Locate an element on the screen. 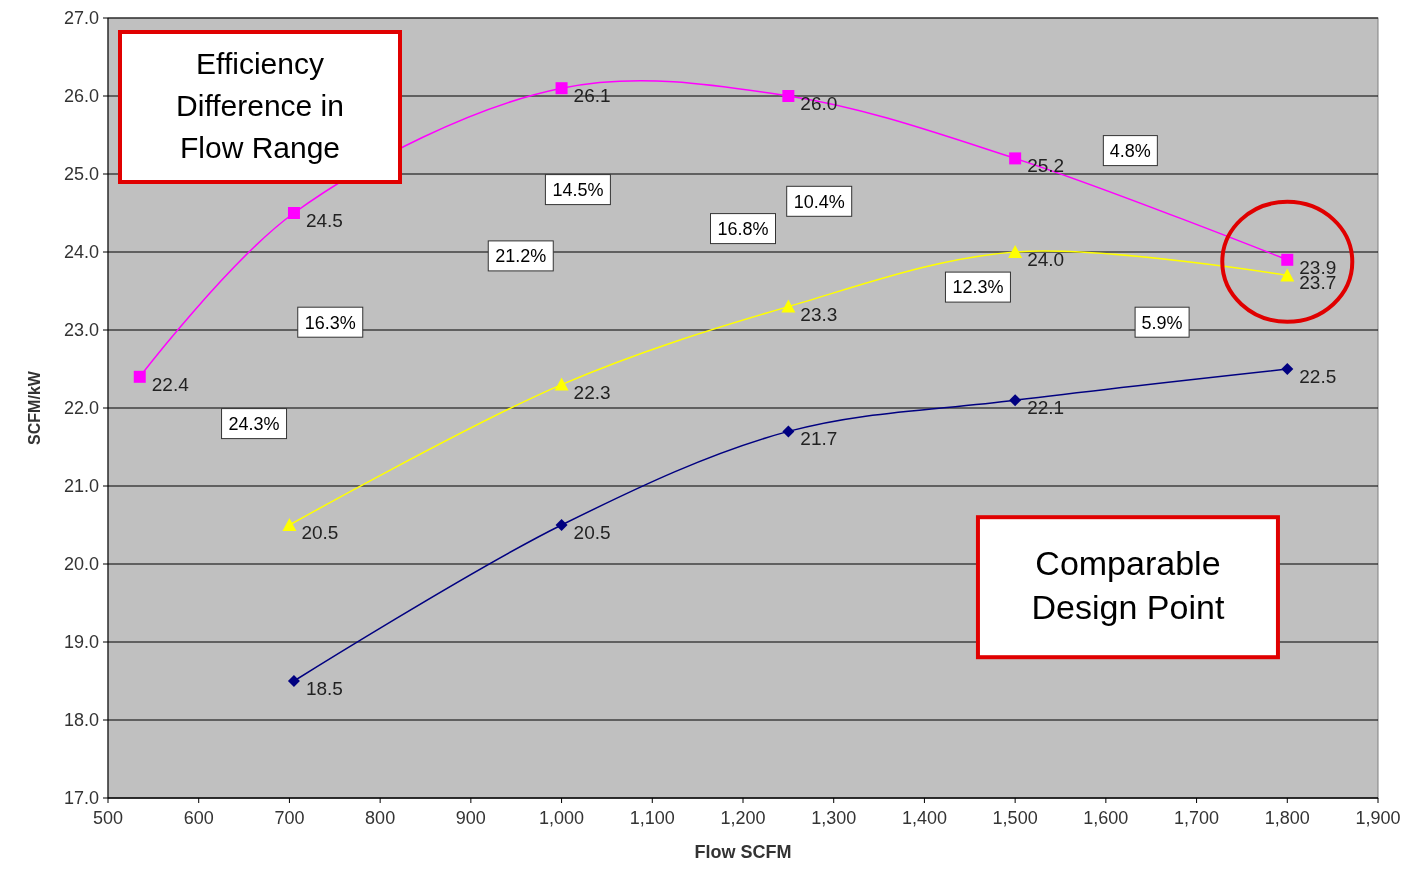 The width and height of the screenshot is (1424, 883). x-tick-label: 1,800 is located at coordinates (1287, 818).